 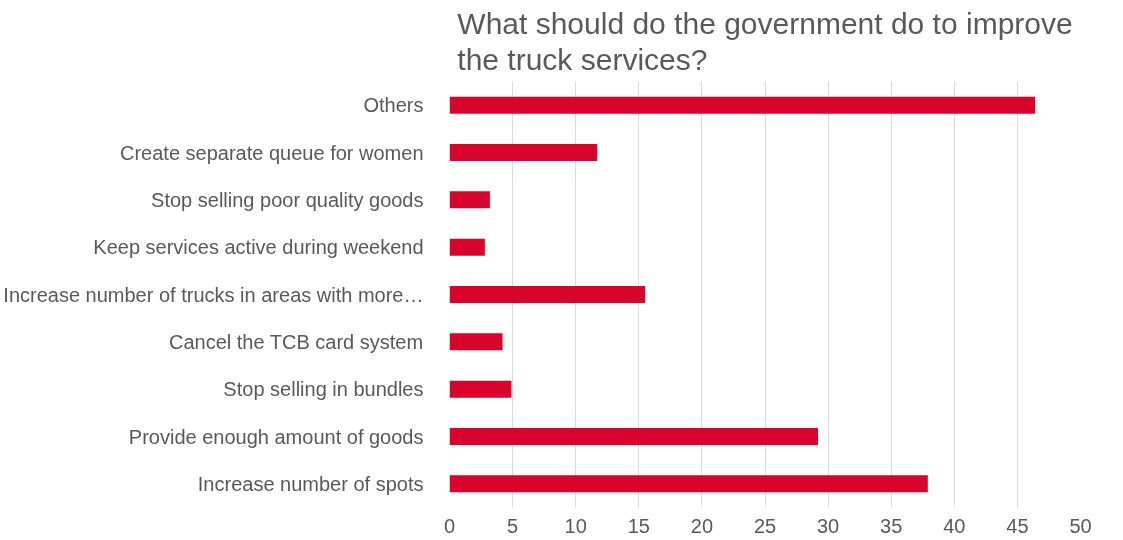 What do you see at coordinates (765, 42) in the screenshot?
I see `chart-title: What should do the government do to improve the truck services?` at bounding box center [765, 42].